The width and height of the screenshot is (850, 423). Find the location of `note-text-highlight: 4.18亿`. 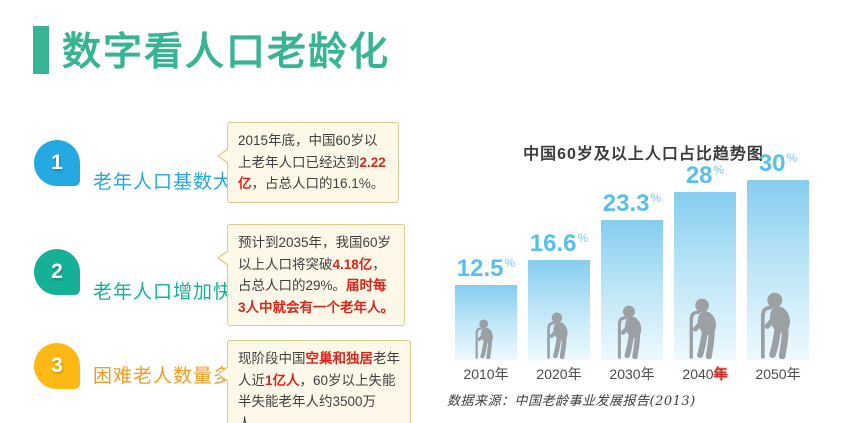

note-text-highlight: 4.18亿 is located at coordinates (352, 264).